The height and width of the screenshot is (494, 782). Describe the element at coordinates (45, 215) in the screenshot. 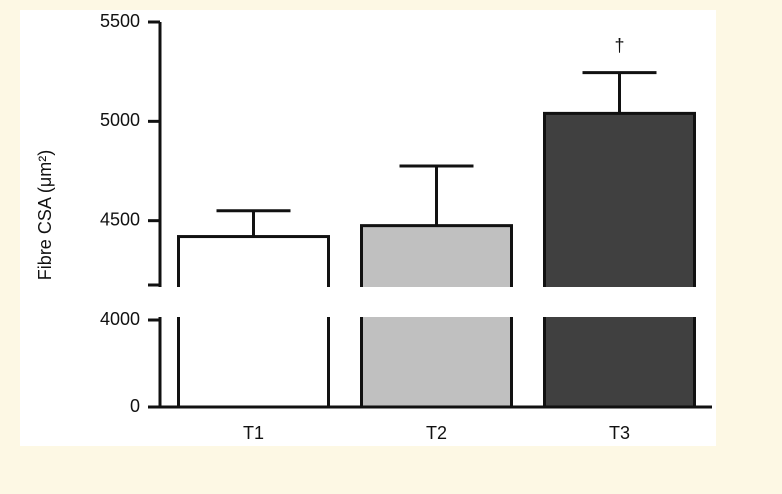

I see `y-axis-label: Fibre CSA (μm²)` at that location.